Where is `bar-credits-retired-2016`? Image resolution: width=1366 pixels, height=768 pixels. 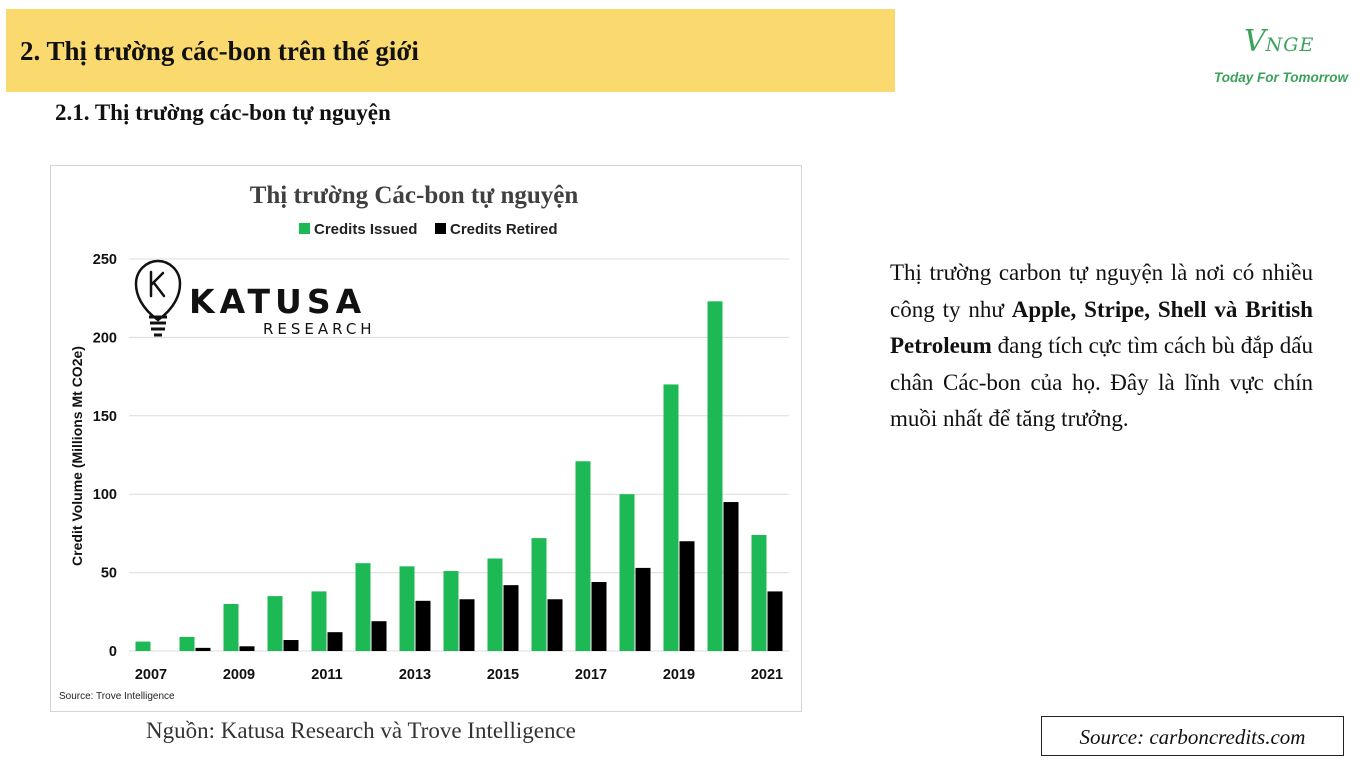 bar-credits-retired-2016 is located at coordinates (555, 625).